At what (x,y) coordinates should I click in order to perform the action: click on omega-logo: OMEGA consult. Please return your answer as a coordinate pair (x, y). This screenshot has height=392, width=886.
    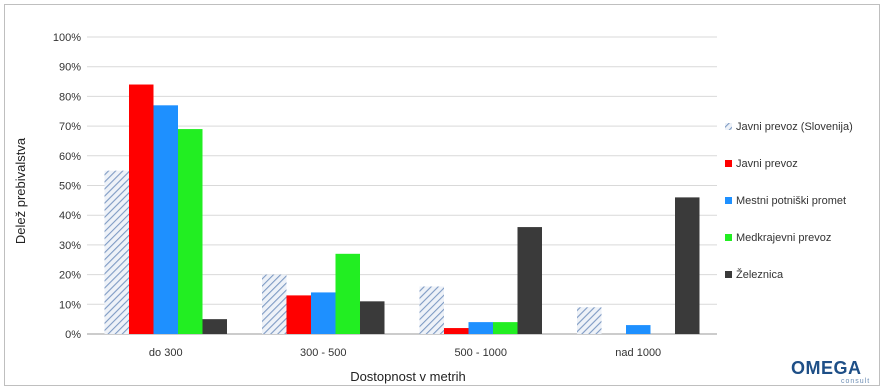
    Looking at the image, I should click on (830, 371).